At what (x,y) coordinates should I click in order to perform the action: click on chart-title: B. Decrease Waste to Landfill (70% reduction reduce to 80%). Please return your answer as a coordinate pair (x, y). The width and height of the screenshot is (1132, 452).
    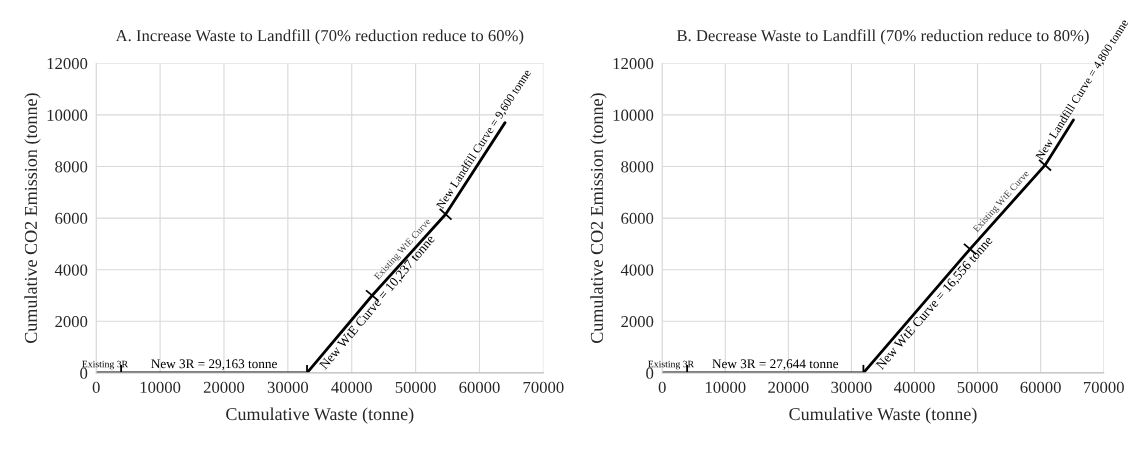
    Looking at the image, I should click on (882, 37).